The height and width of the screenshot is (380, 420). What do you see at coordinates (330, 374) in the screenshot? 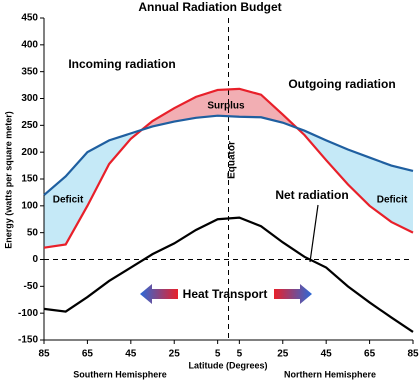
I see `hemisphere-label: Northern Hemisphere` at bounding box center [330, 374].